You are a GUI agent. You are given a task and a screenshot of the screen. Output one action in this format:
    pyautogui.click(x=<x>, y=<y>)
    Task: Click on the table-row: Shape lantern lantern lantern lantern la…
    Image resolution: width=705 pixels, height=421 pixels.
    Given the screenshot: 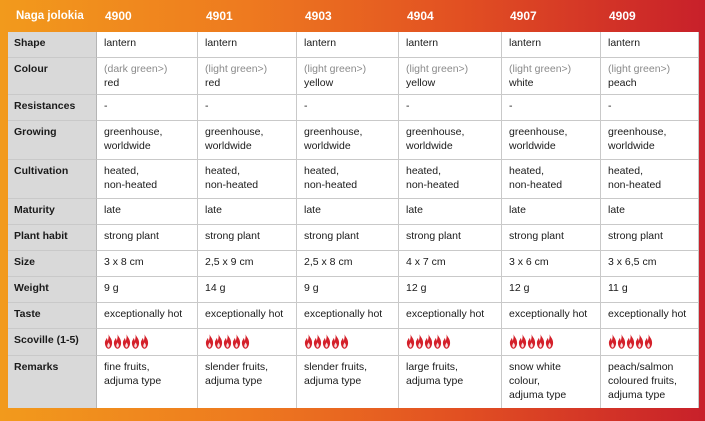 What is the action you would take?
    pyautogui.click(x=353, y=45)
    